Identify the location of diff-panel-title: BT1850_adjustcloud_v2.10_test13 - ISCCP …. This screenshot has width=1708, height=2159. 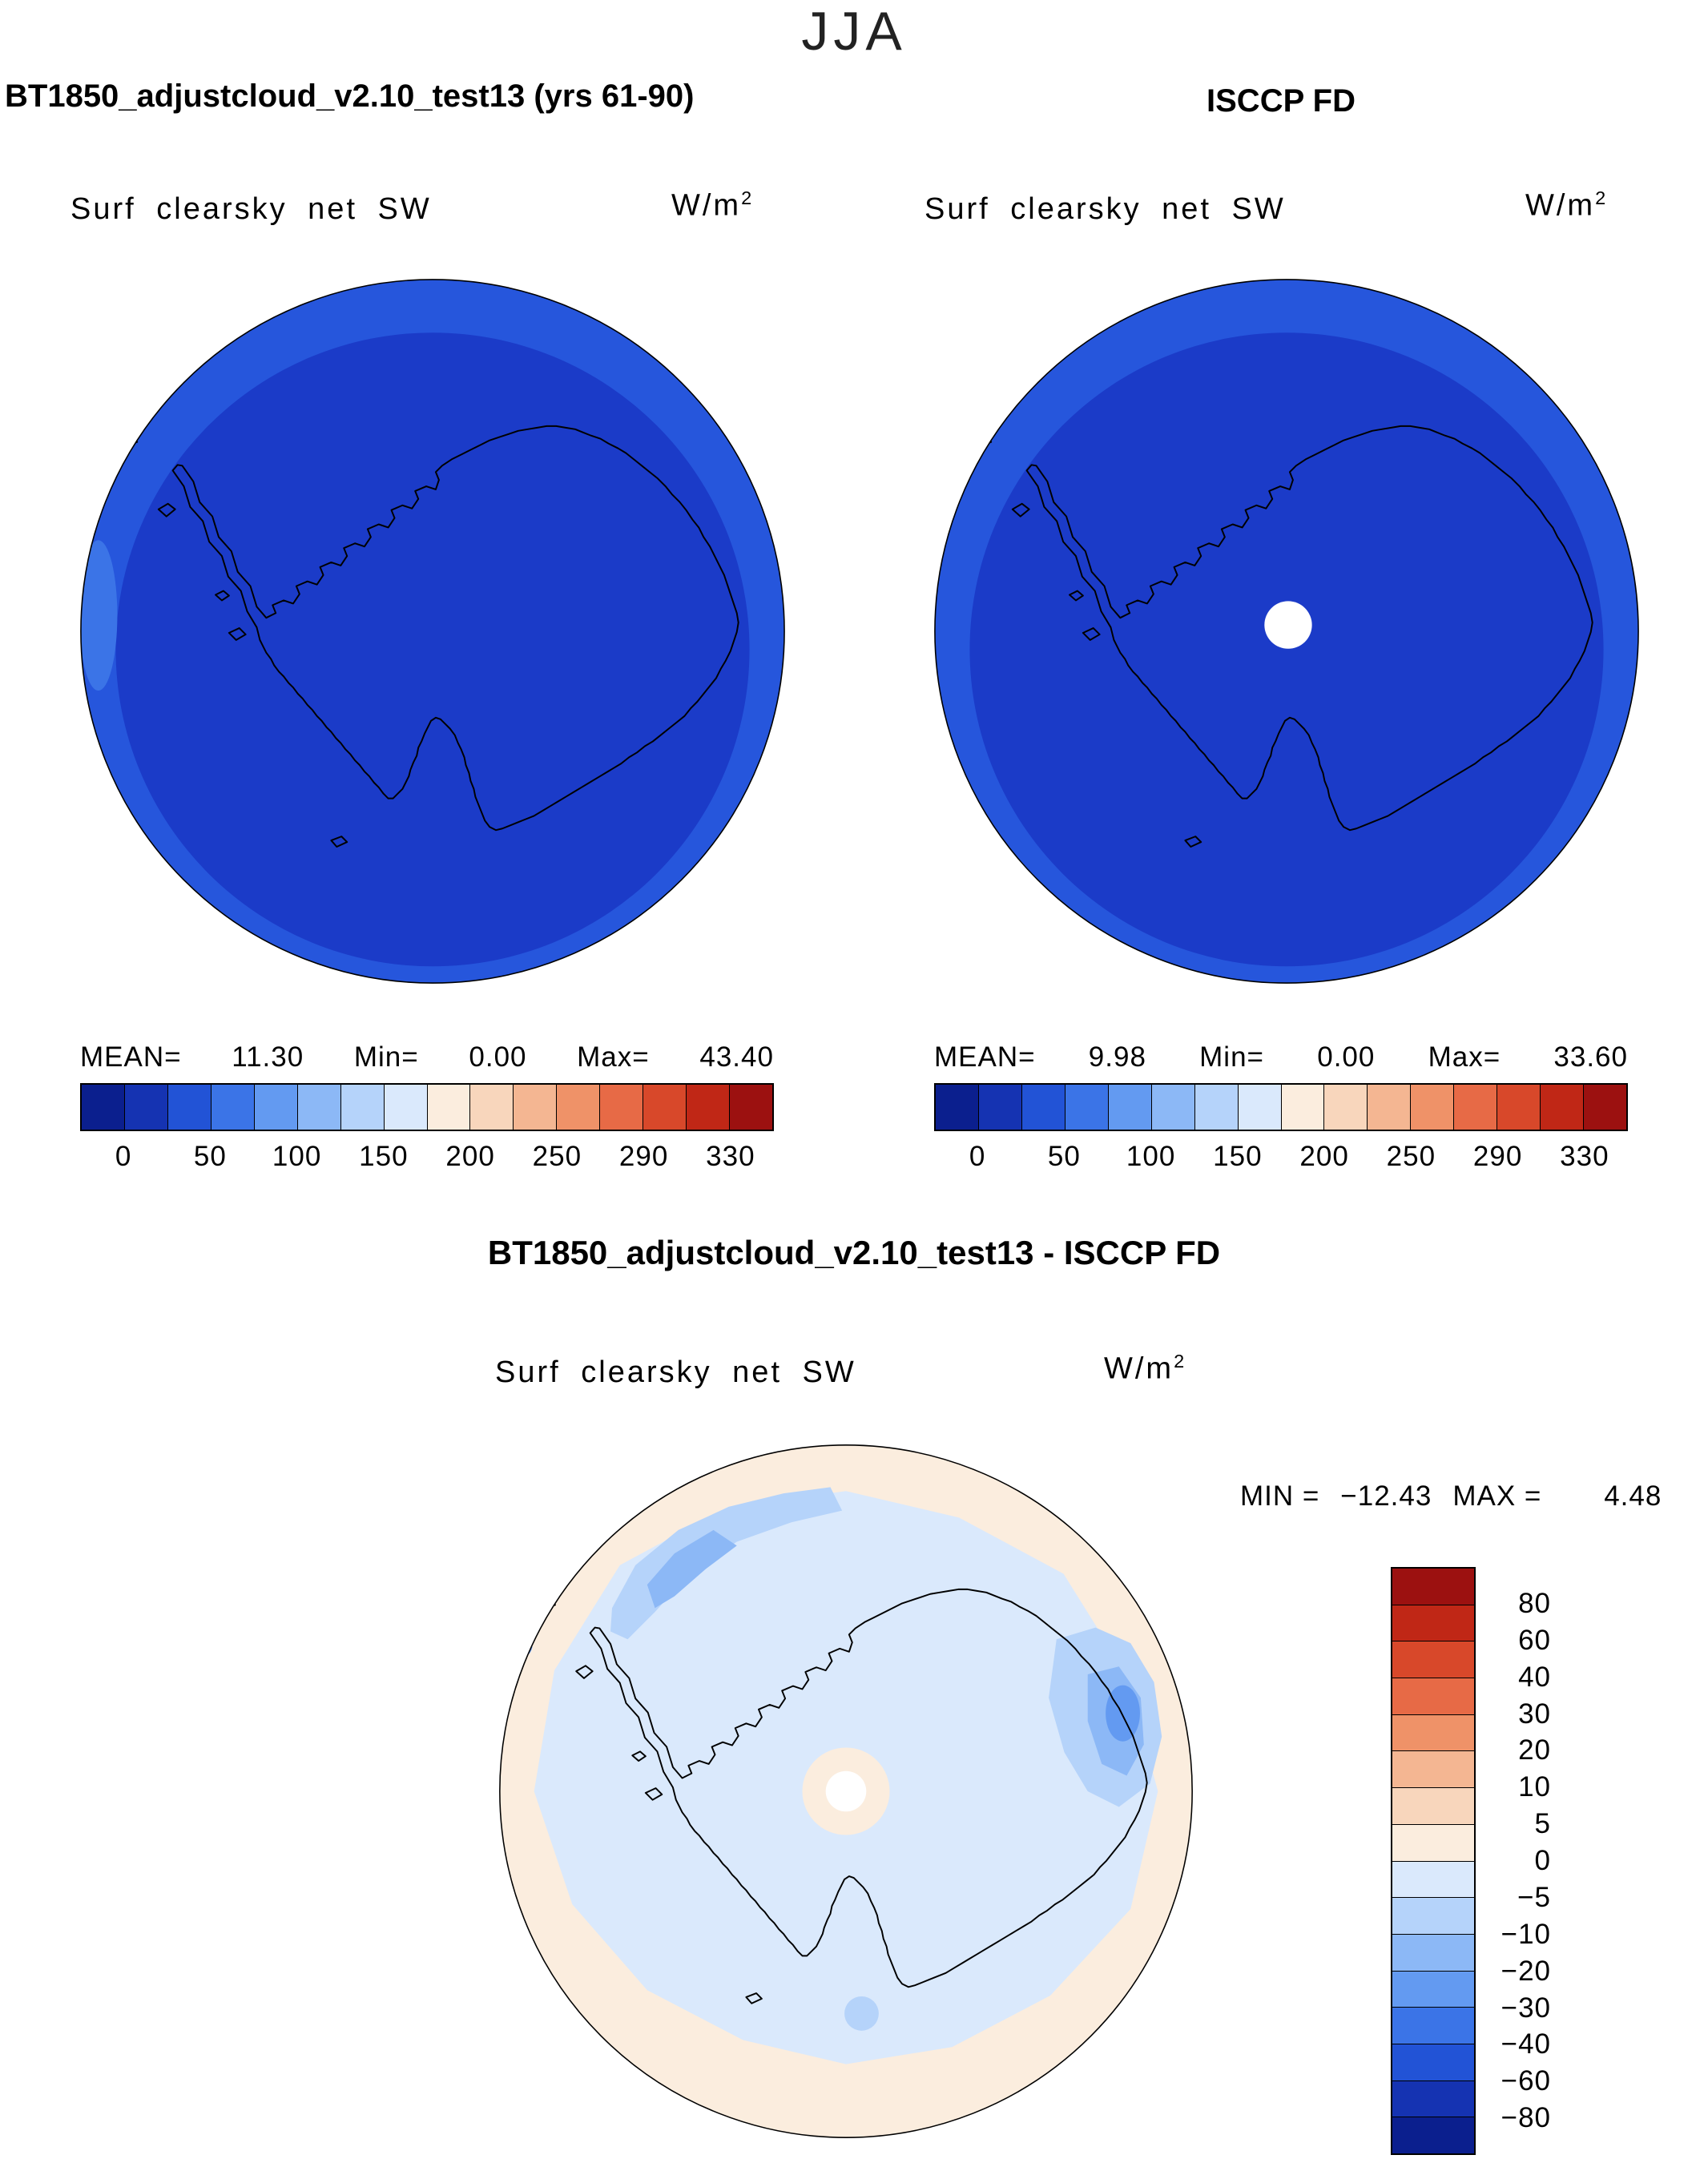
(854, 1252).